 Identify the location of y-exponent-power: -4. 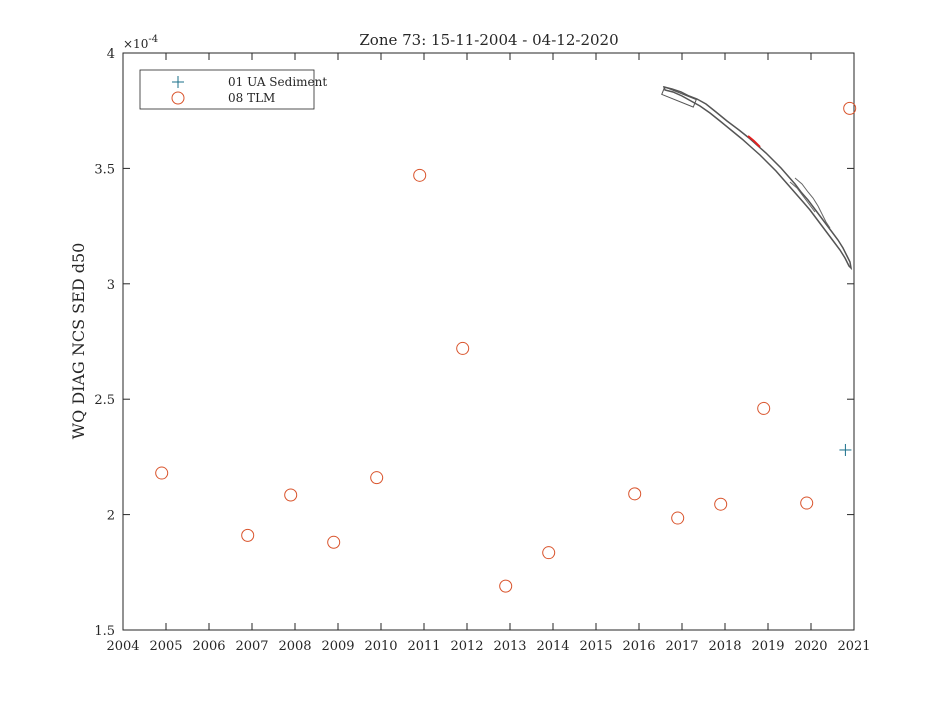
(153, 39).